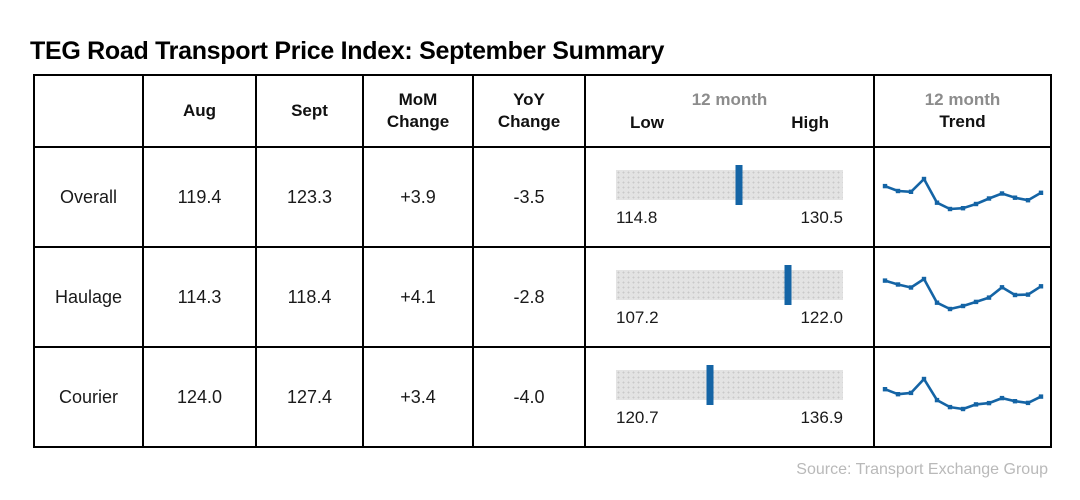 The image size is (1080, 500). Describe the element at coordinates (637, 217) in the screenshot. I see `range-low-value: 114.8` at that location.